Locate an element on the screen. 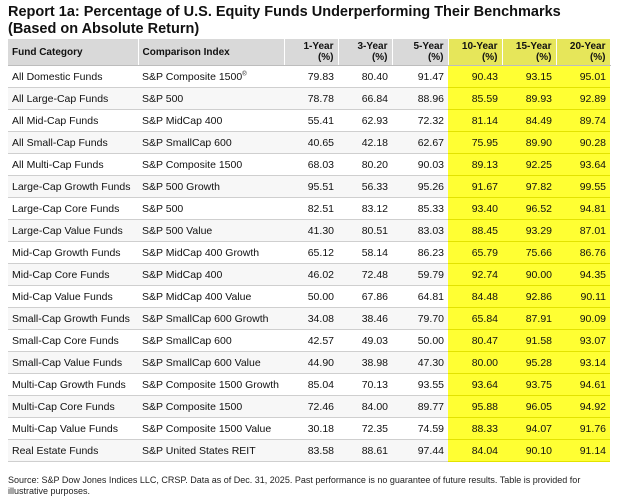  value-1-year: 83.58 is located at coordinates (311, 450).